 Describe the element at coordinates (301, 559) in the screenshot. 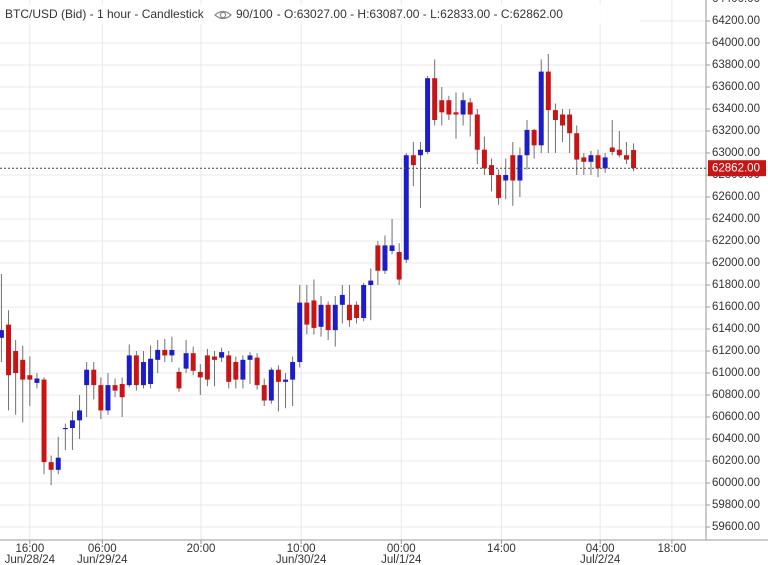

I see `x-tick-date: Jun/30/24` at that location.